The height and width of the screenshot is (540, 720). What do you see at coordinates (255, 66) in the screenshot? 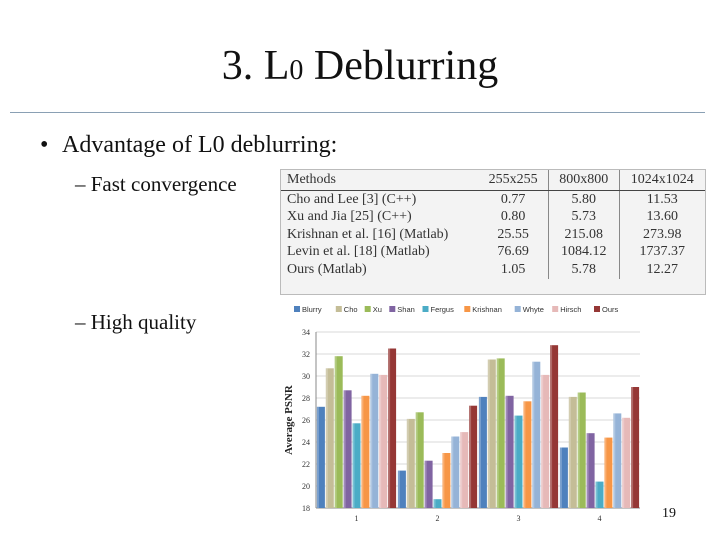
I see `title-main: 3. L` at bounding box center [255, 66].